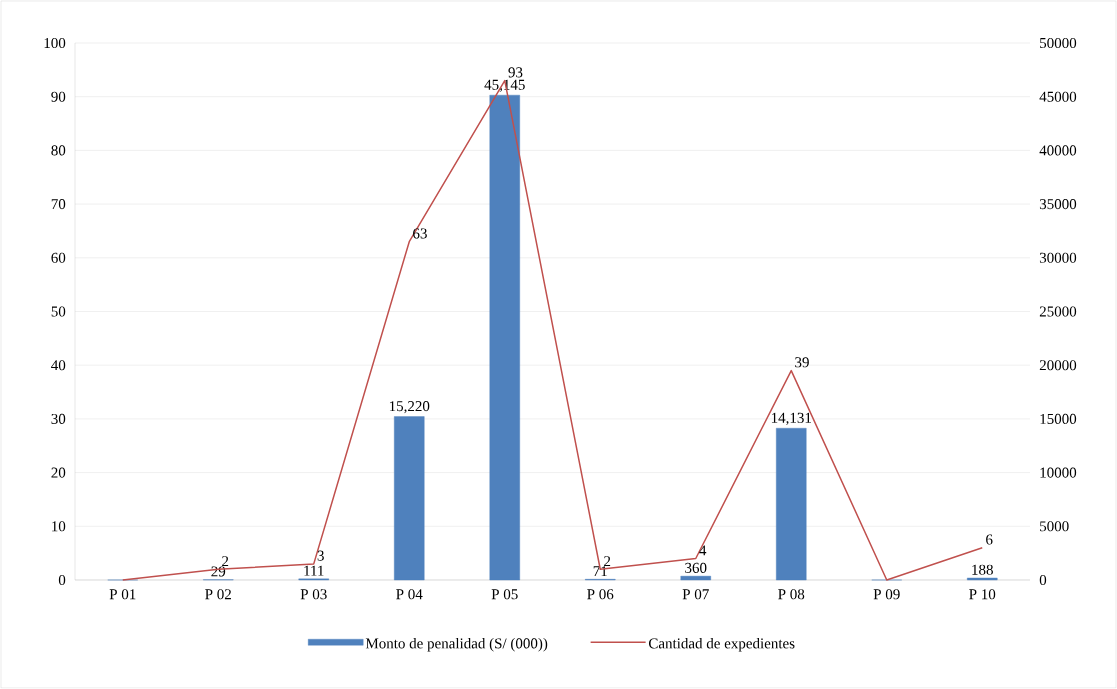 The width and height of the screenshot is (1117, 689). What do you see at coordinates (1058, 311) in the screenshot?
I see `y2-tick-label: 25000` at bounding box center [1058, 311].